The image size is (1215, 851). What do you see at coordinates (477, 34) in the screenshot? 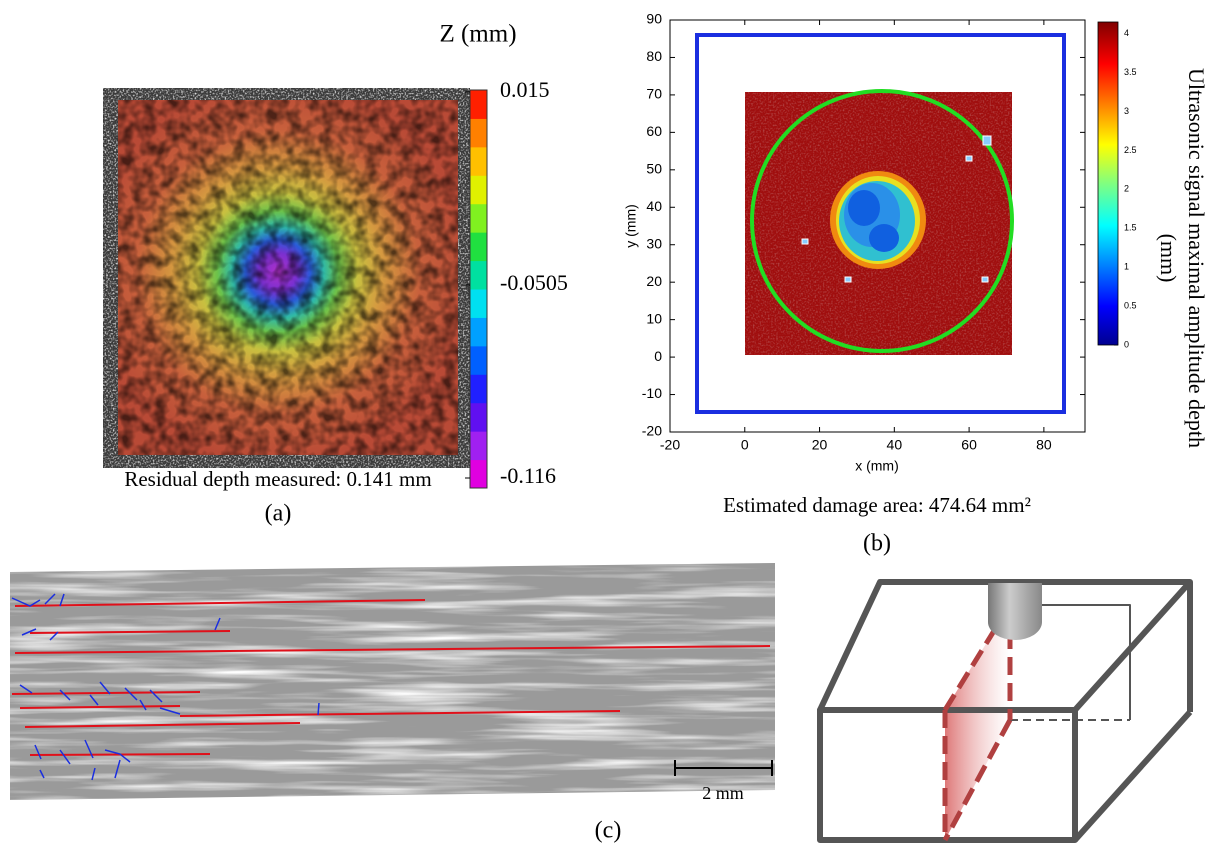
I see `colorbar-title: Z (mm)` at bounding box center [477, 34].